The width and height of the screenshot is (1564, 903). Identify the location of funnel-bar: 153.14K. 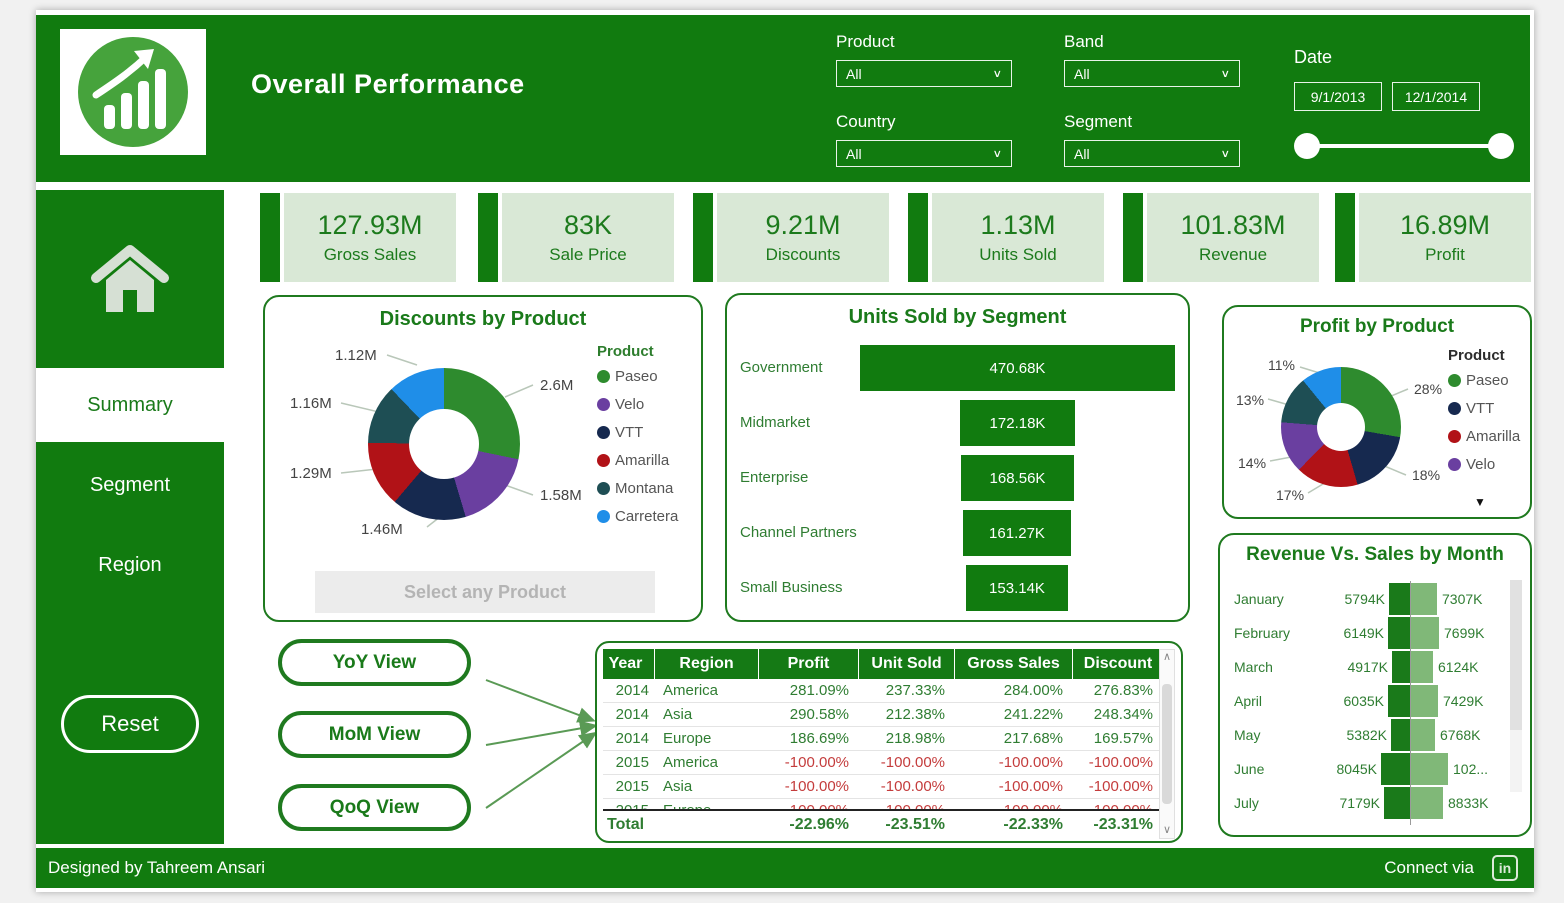
(1017, 588).